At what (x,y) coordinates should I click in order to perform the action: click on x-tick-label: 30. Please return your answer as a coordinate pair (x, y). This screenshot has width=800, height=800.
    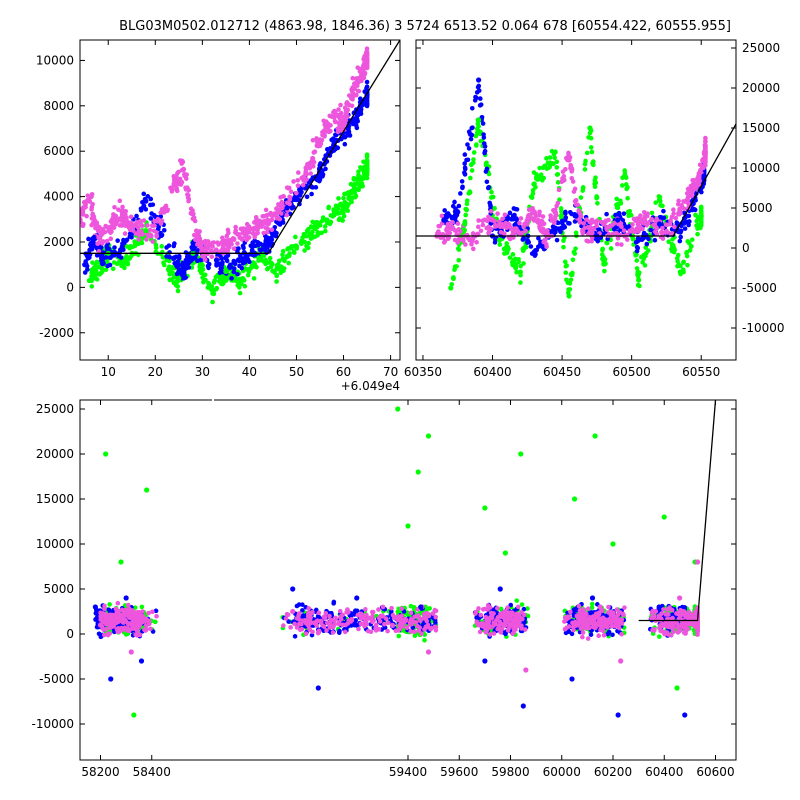
    Looking at the image, I should click on (202, 372).